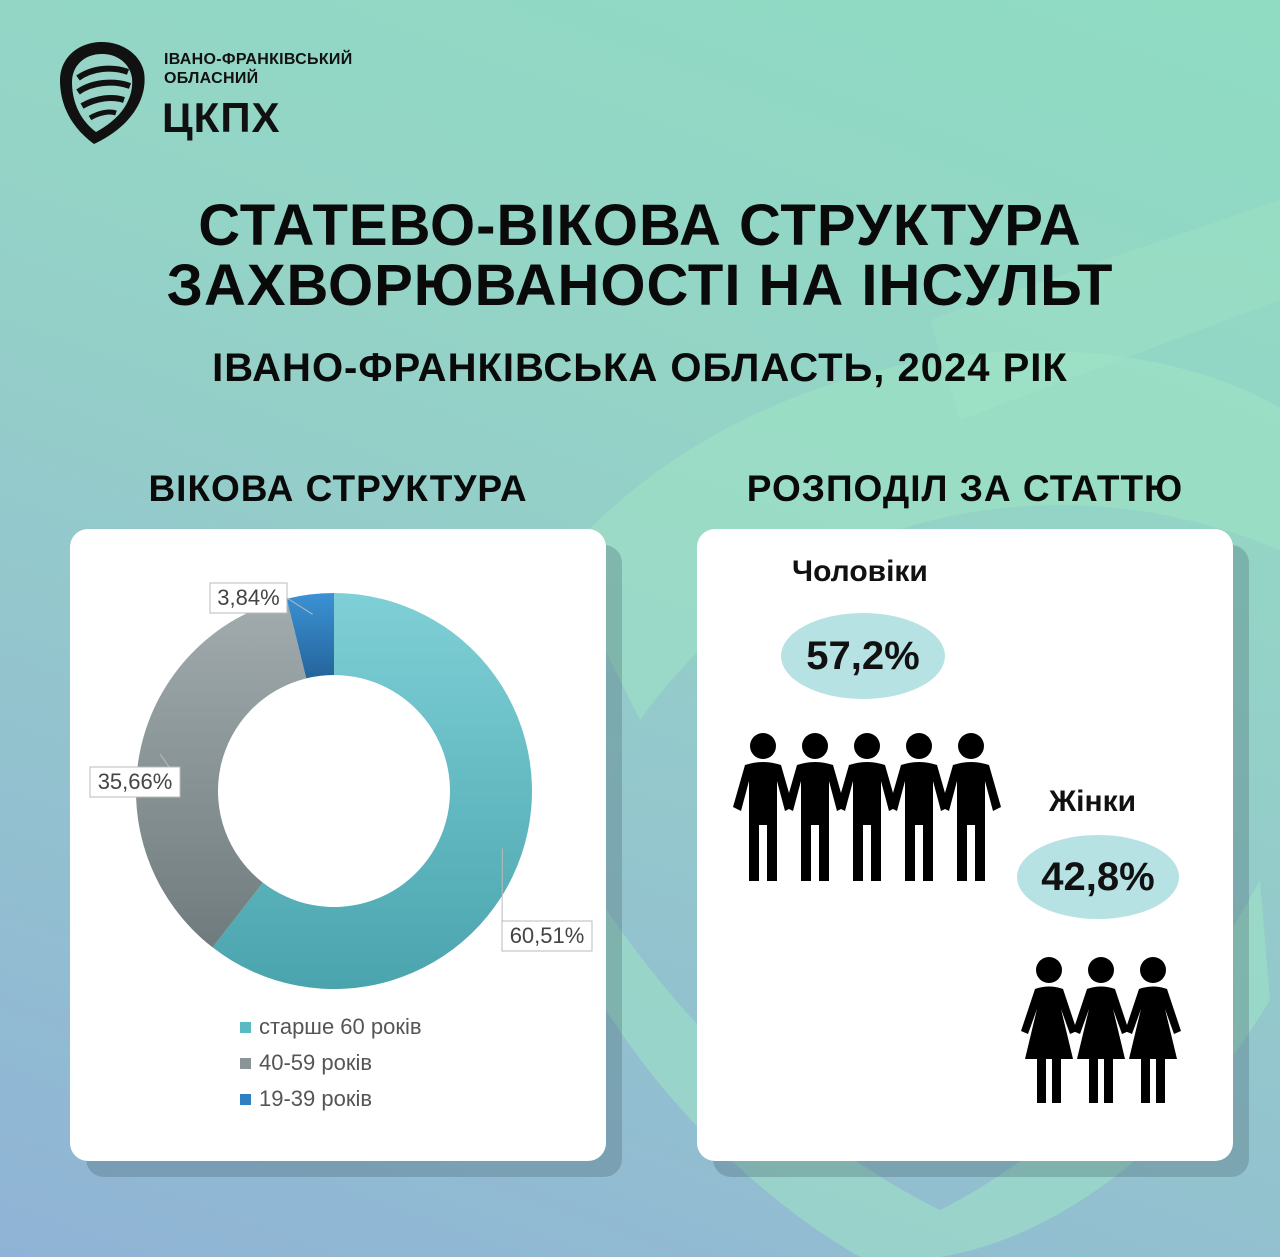  I want to click on men-label: Чоловіки, so click(860, 571).